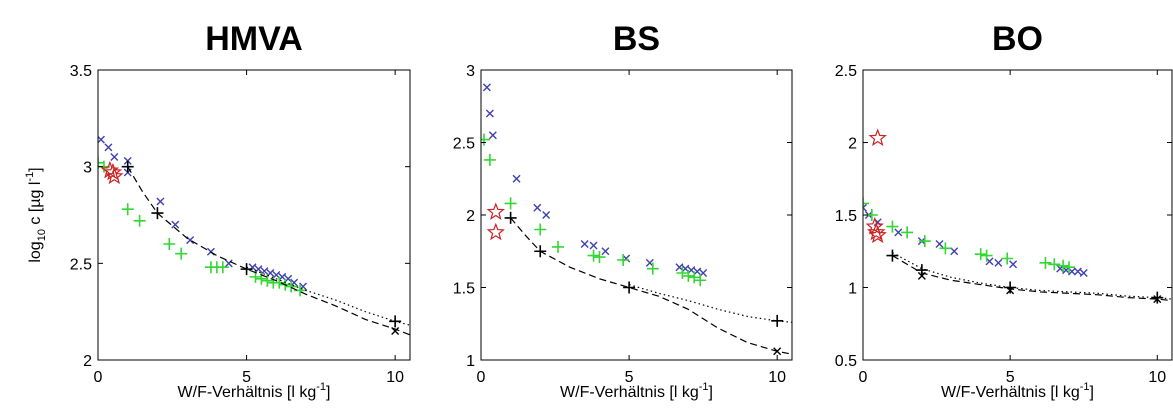  I want to click on panel-title: BS, so click(636, 39).